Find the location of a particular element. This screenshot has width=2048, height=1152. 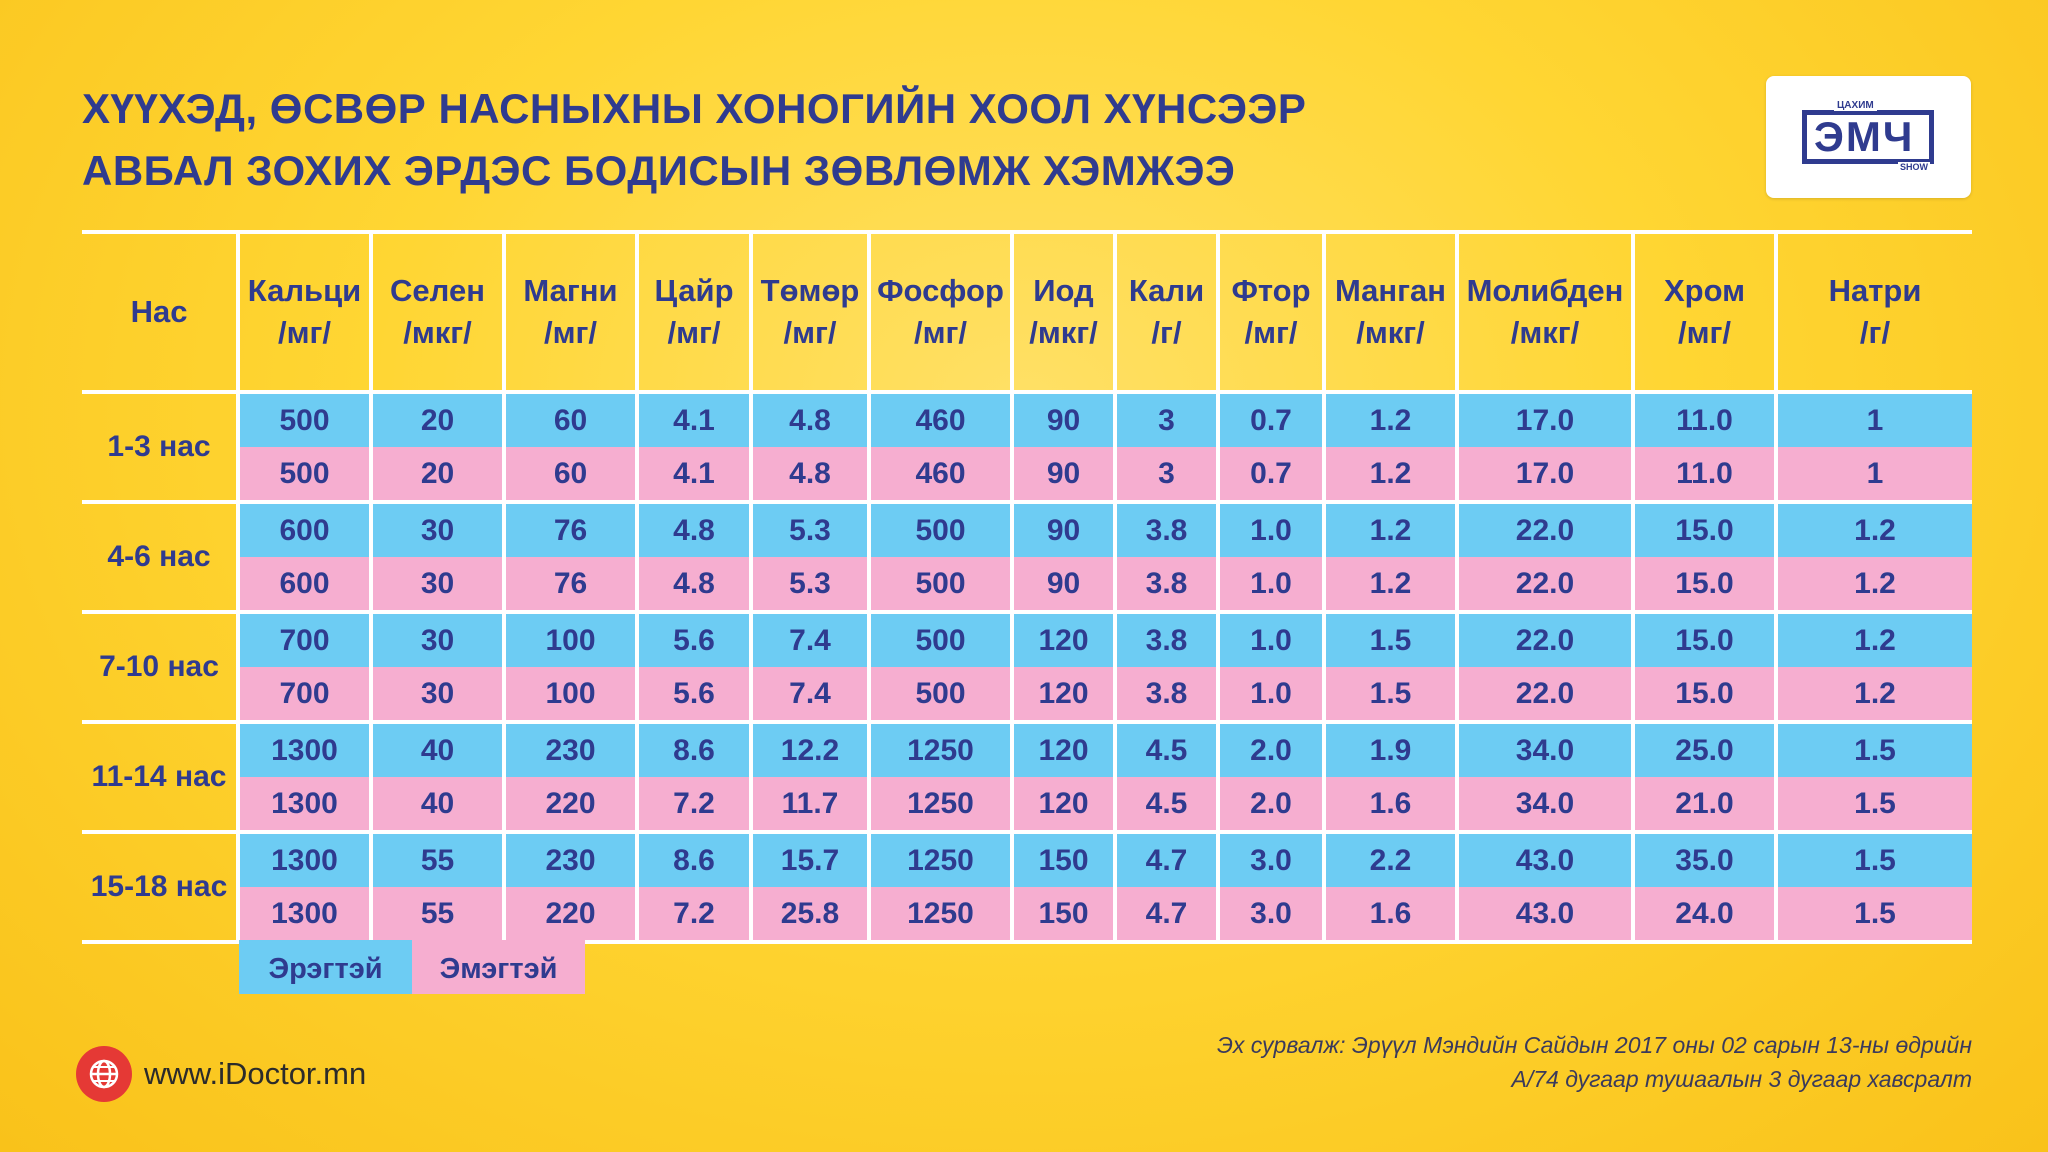

table-cell: 220 is located at coordinates (570, 805).